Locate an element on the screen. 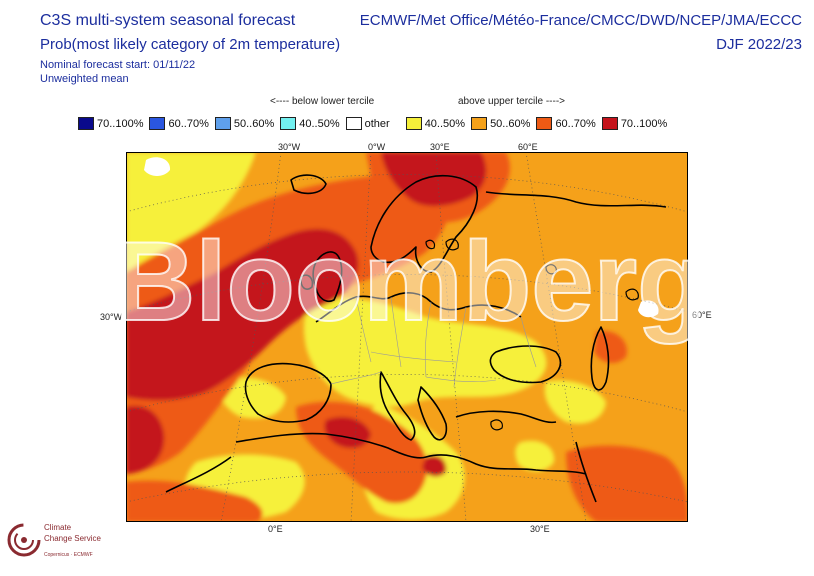  legend-above-label: above upper tercile ----> is located at coordinates (511, 101).